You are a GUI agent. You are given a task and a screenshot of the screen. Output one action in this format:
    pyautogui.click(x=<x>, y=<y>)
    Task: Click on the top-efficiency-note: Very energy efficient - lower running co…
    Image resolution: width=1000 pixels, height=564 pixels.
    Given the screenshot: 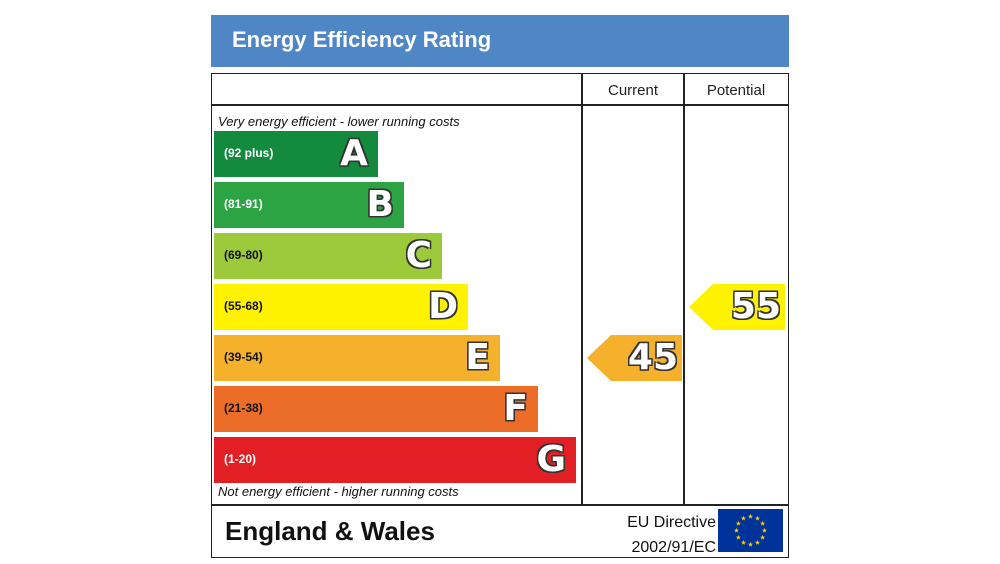 What is the action you would take?
    pyautogui.click(x=339, y=121)
    